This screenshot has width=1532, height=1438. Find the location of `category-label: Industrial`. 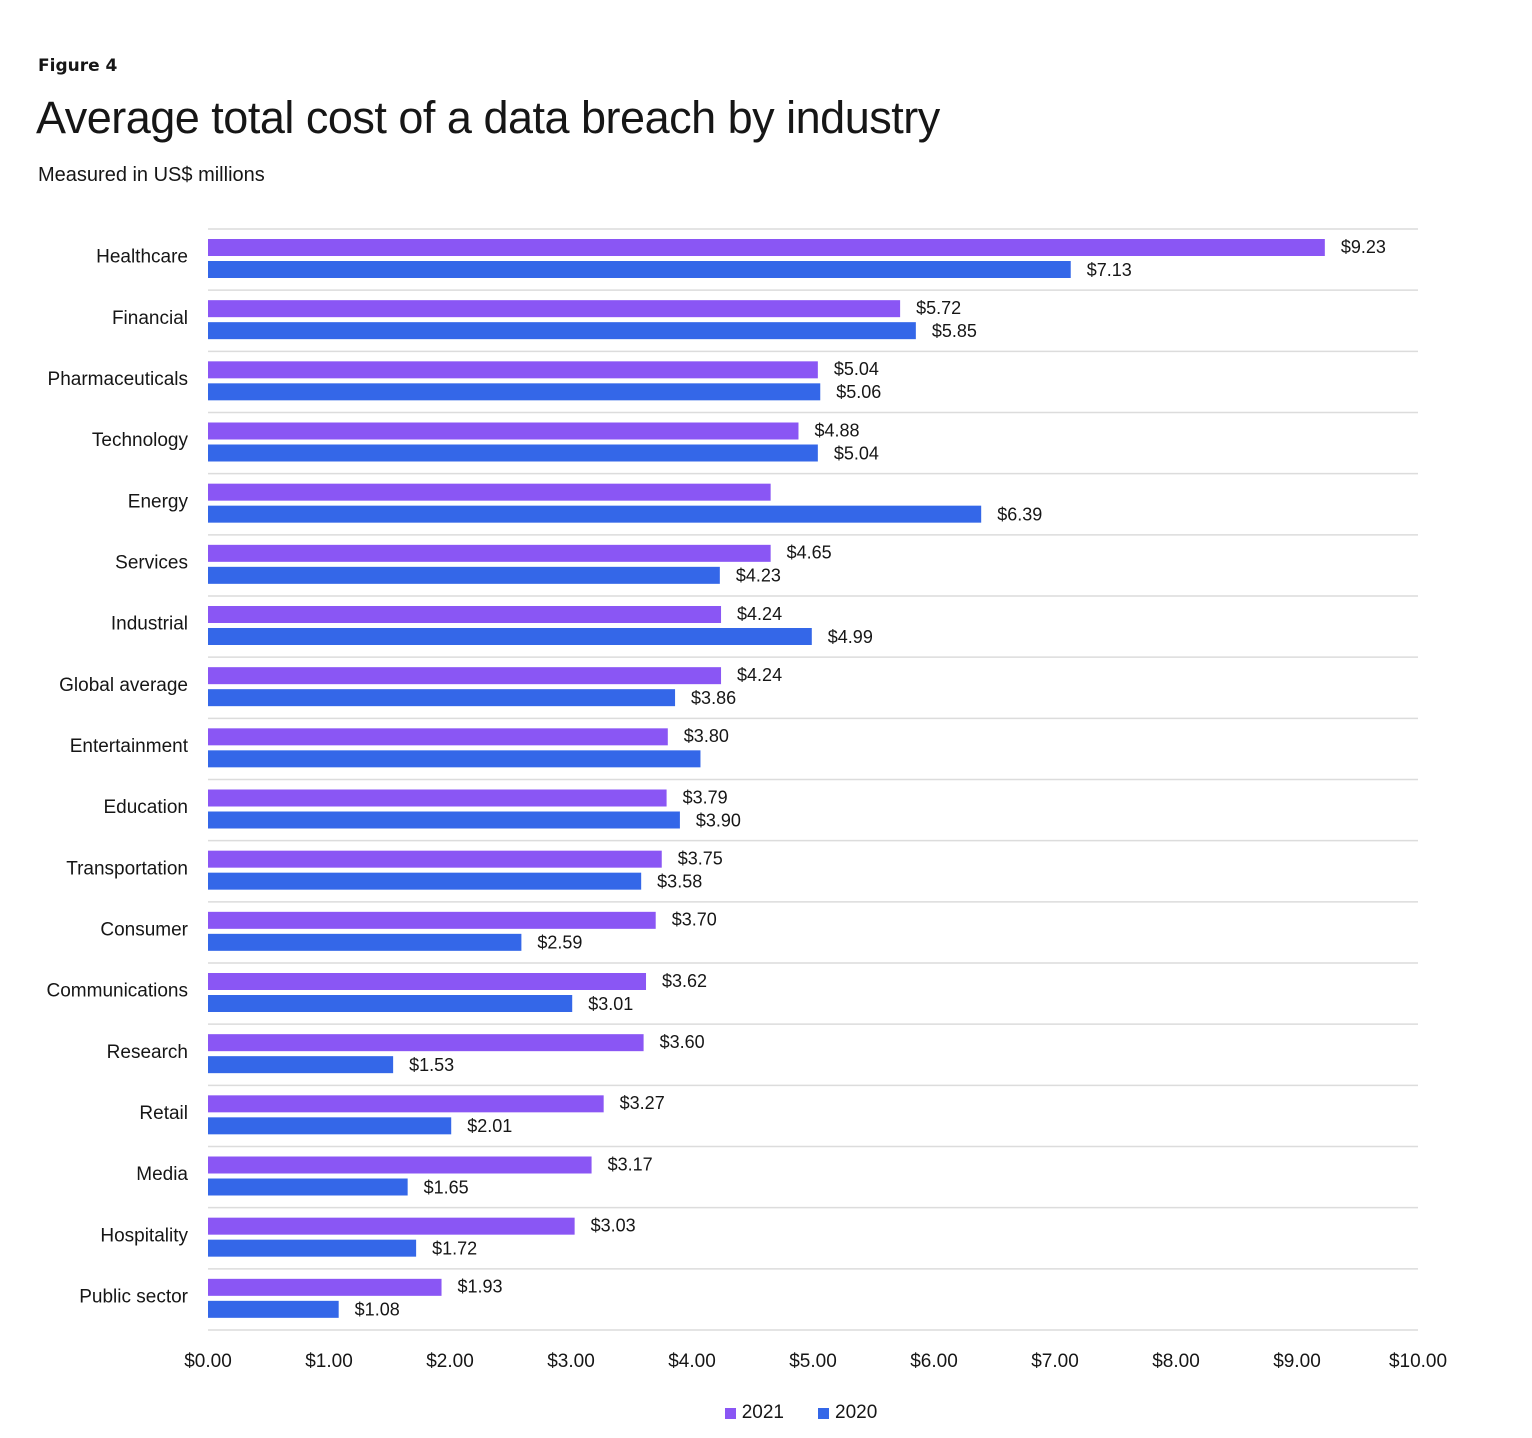

category-label: Industrial is located at coordinates (149, 624).